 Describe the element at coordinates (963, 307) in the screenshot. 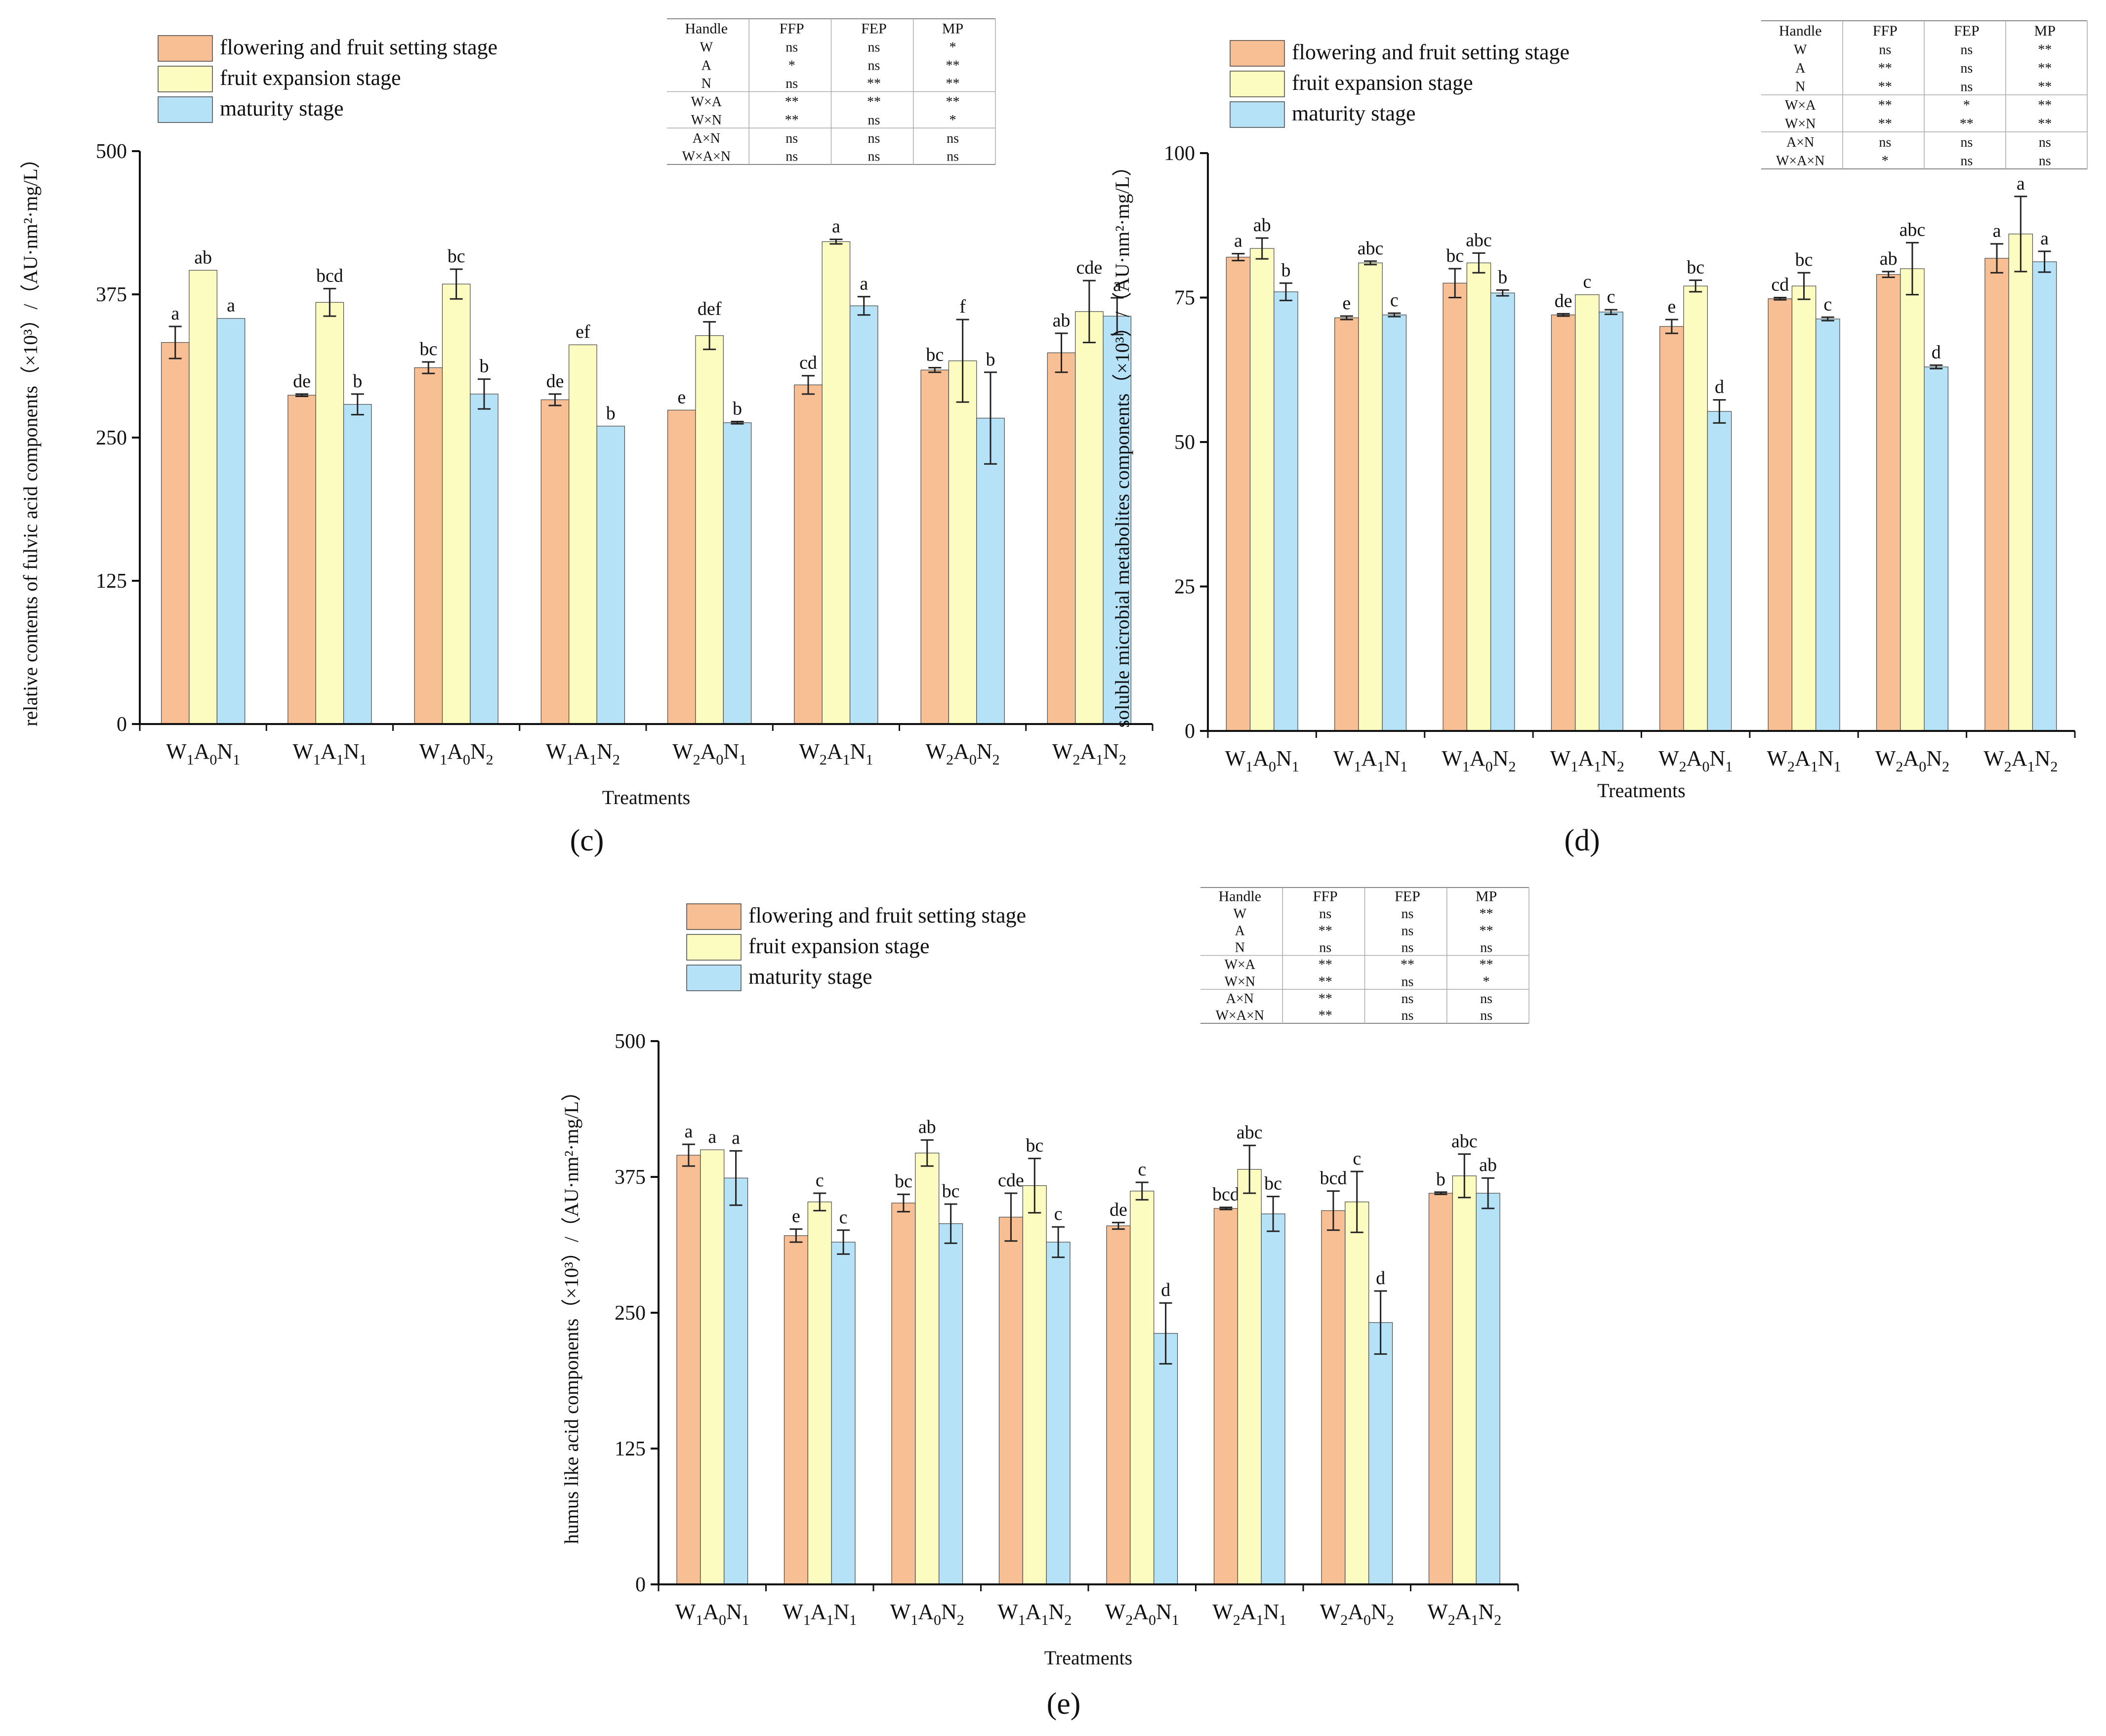

I see `significance-letter: f` at that location.